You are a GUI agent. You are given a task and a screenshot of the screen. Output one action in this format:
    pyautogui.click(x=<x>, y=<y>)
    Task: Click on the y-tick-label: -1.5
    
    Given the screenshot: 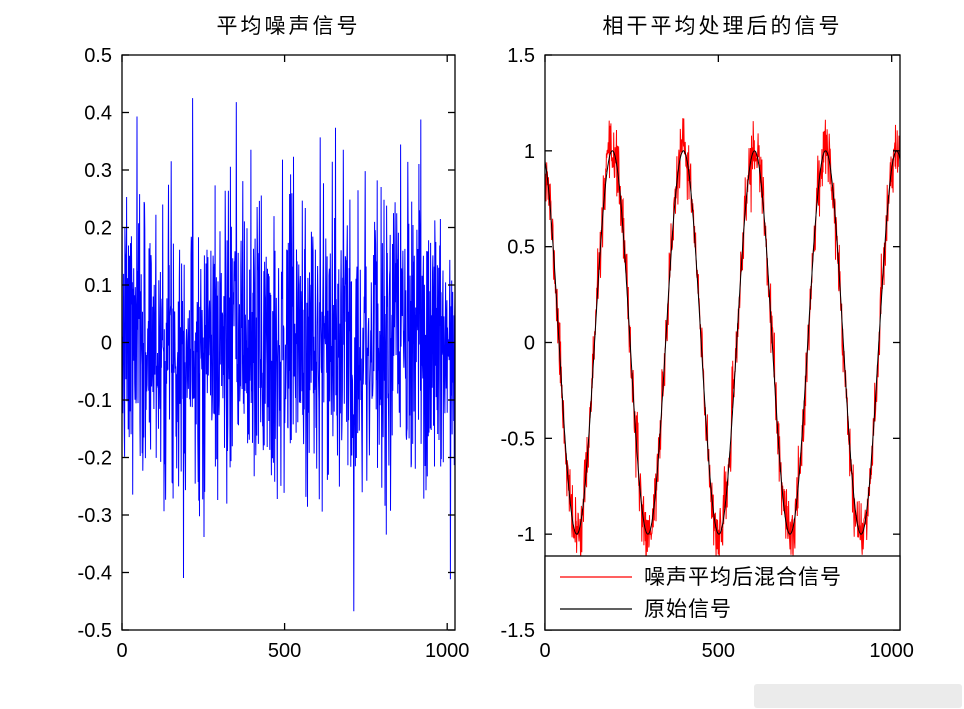 What is the action you would take?
    pyautogui.click(x=518, y=631)
    